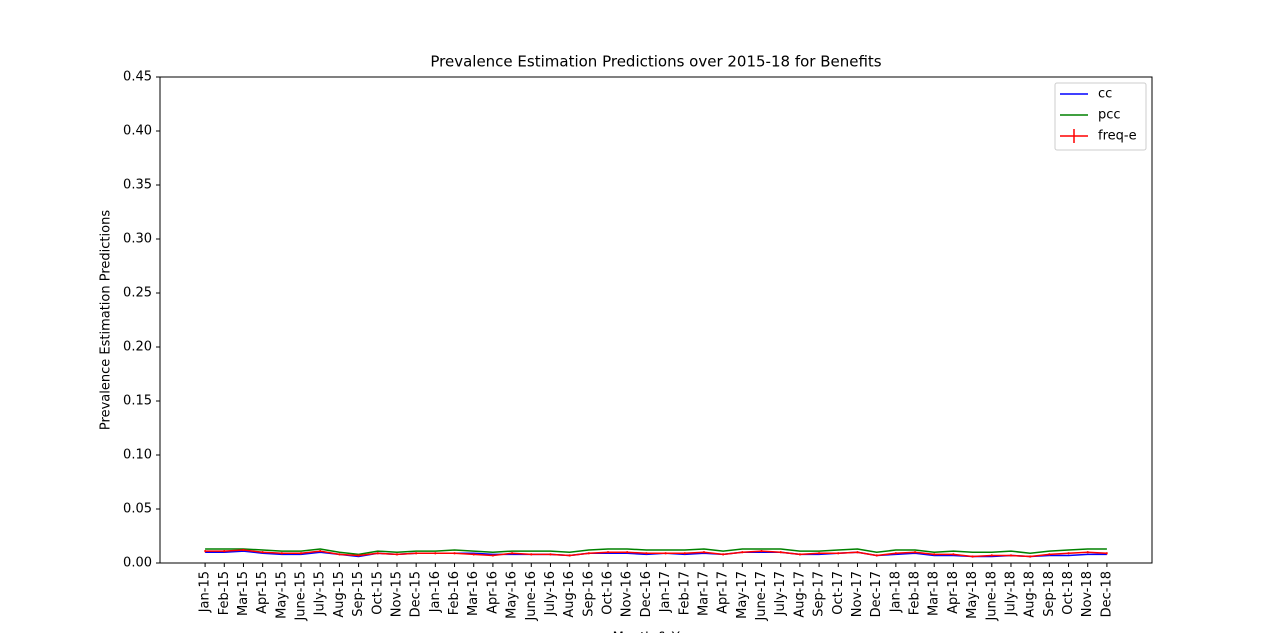 This screenshot has height=633, width=1280. I want to click on x-tick-label: Dec-15, so click(416, 594).